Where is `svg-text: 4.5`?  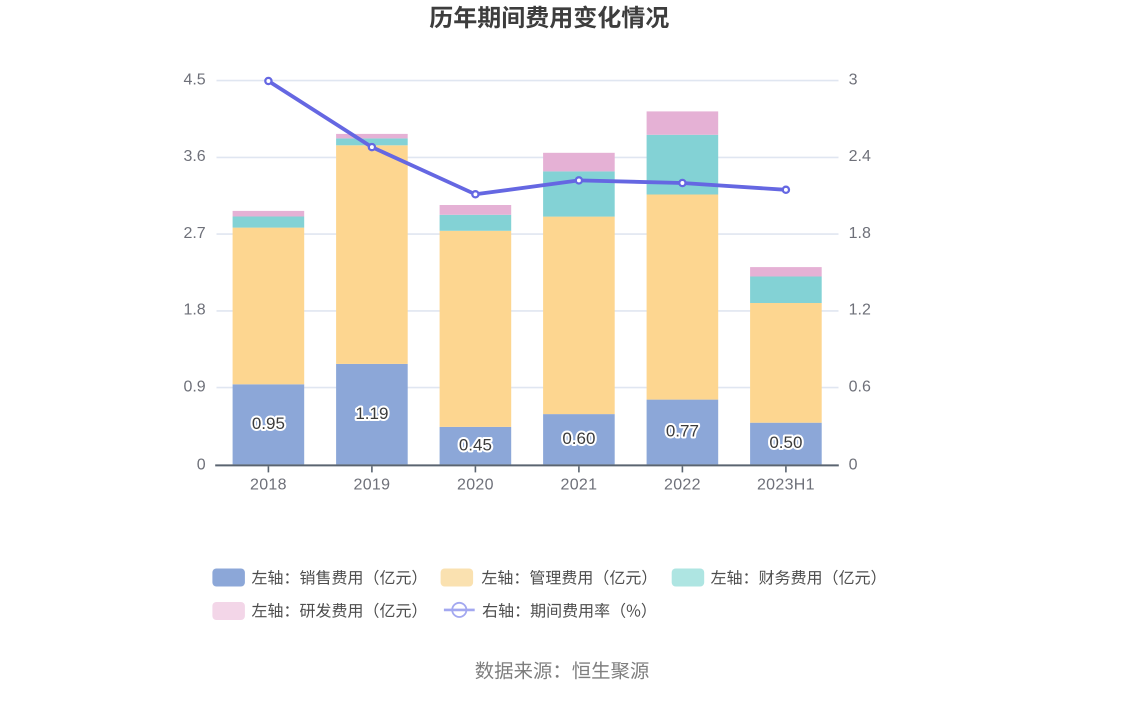
svg-text: 4.5 is located at coordinates (194, 79).